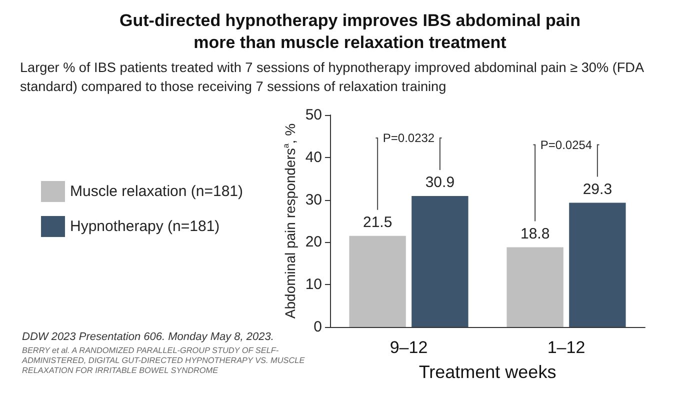 Image resolution: width=680 pixels, height=394 pixels. Describe the element at coordinates (408, 137) in the screenshot. I see `annotation: P=0.0232` at that location.